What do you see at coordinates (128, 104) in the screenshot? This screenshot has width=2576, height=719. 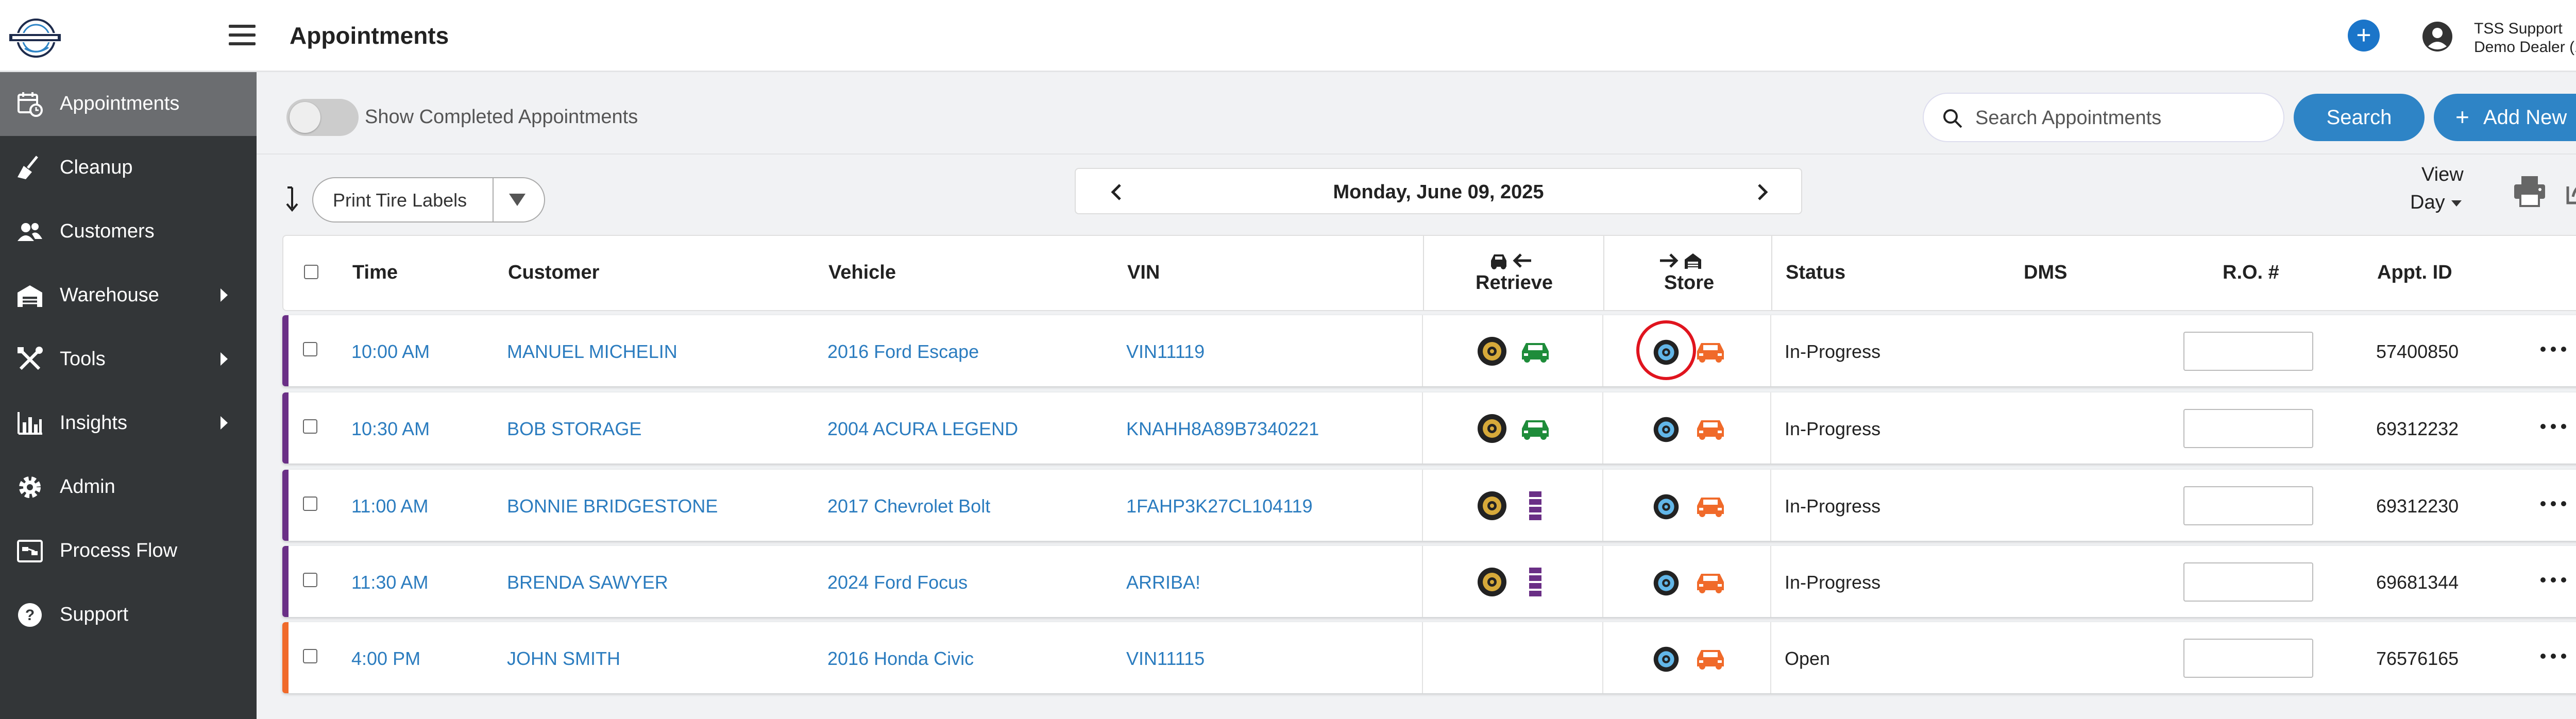 I see `sidebar-item-appointments: Appointments` at bounding box center [128, 104].